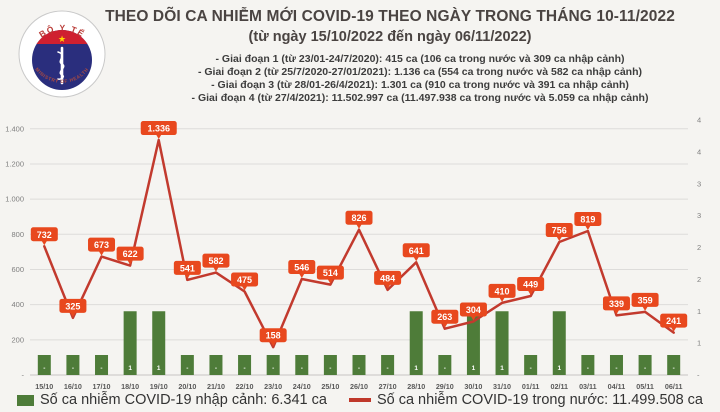 This screenshot has height=412, width=720. Describe the element at coordinates (699, 279) in the screenshot. I see `right-axis-label: 2` at that location.